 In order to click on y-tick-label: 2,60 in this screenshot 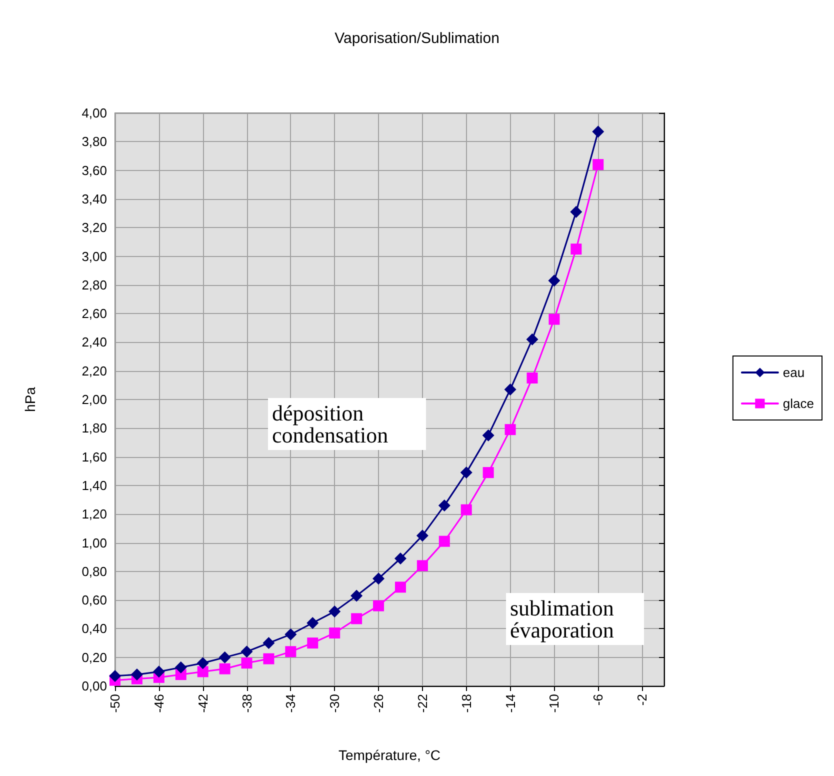, I will do `click(94, 314)`.